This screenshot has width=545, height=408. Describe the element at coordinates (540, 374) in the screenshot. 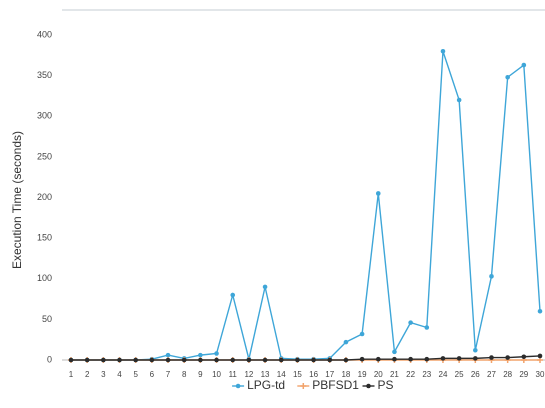

I see `x-tick-label: 30` at that location.